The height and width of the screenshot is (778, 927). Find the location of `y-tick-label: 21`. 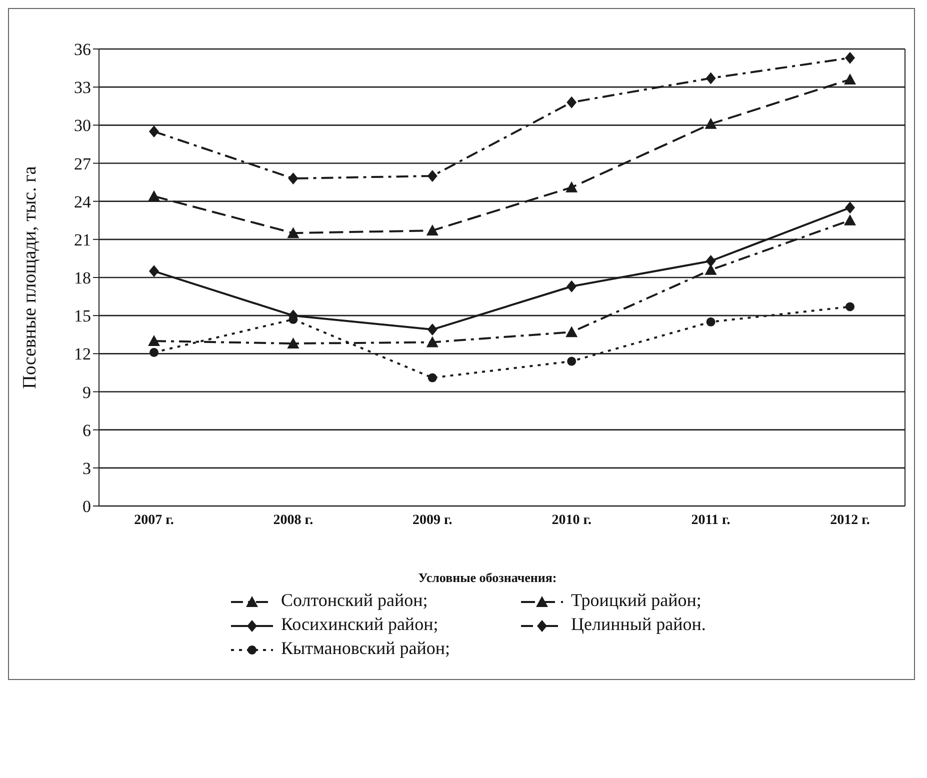

y-tick-label: 21 is located at coordinates (82, 240).